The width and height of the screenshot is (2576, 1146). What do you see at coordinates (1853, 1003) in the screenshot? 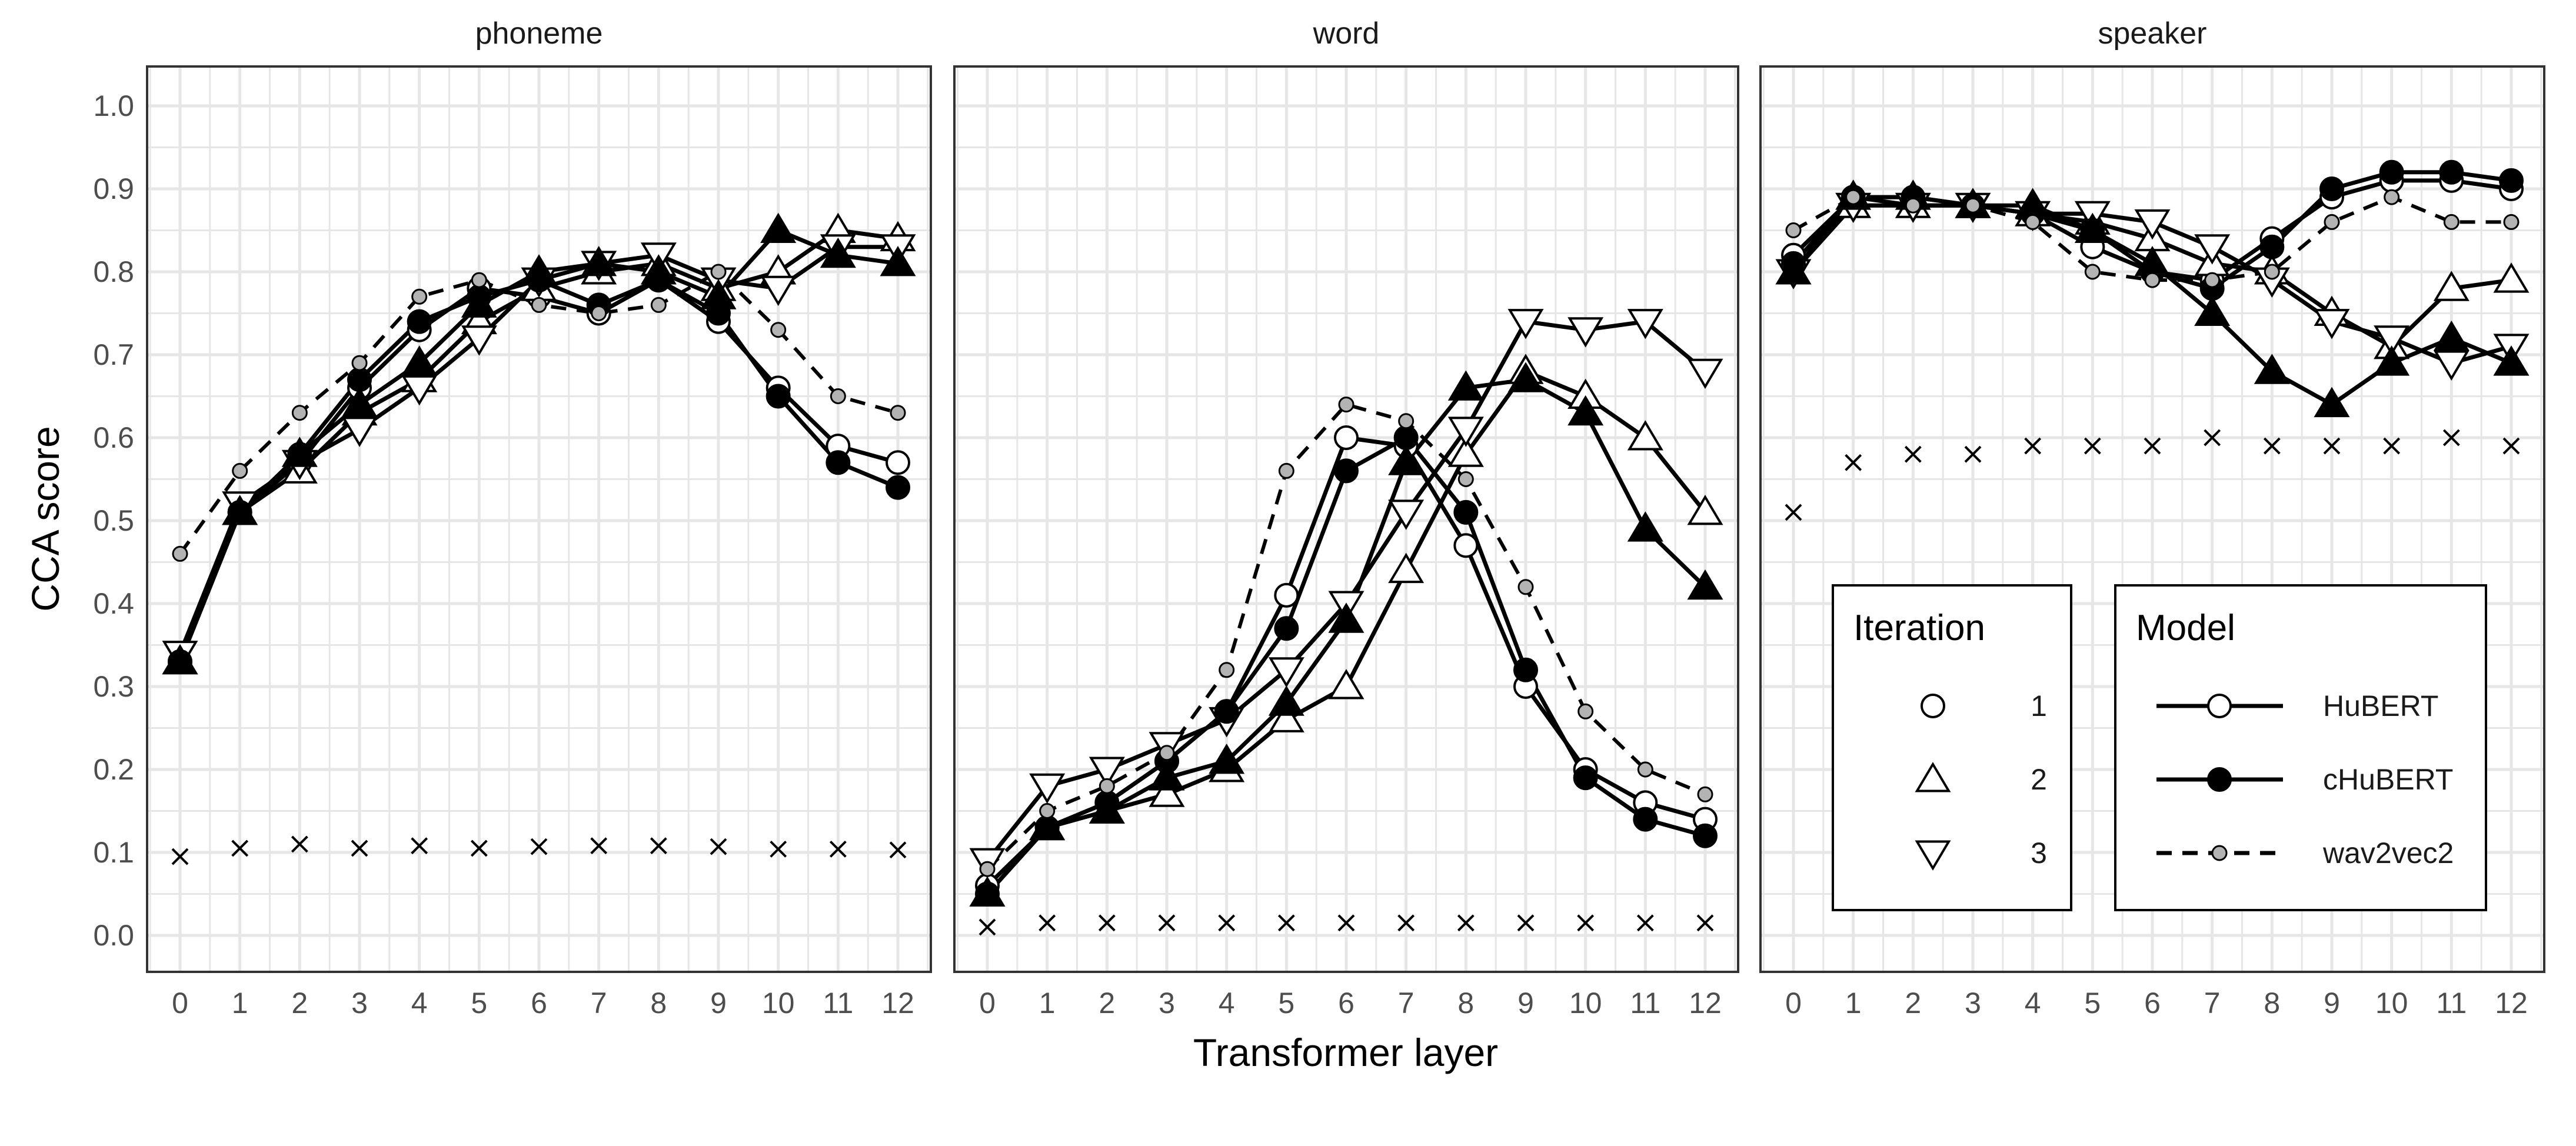
I see `x-tick-label: 1` at bounding box center [1853, 1003].